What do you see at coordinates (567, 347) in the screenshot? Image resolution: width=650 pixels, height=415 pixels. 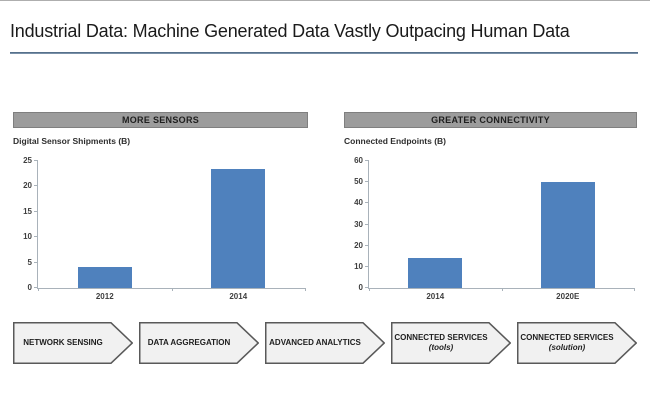 I see `flow-step-line2: (solution)` at bounding box center [567, 347].